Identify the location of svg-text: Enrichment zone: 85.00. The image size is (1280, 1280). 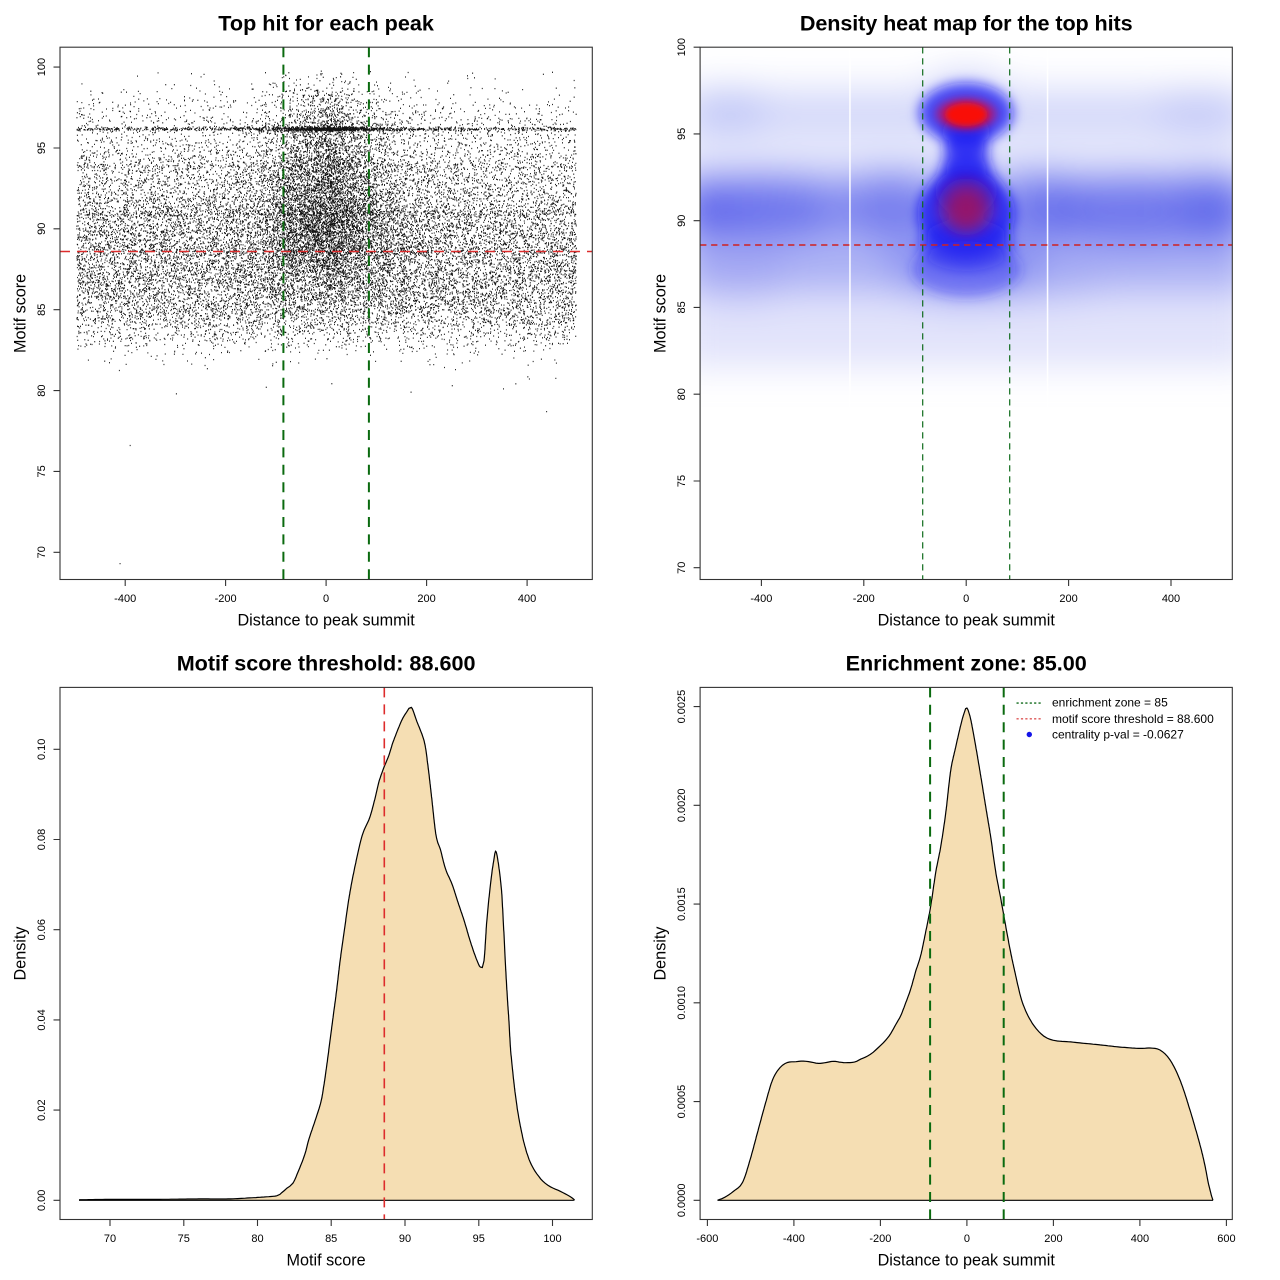
(966, 663).